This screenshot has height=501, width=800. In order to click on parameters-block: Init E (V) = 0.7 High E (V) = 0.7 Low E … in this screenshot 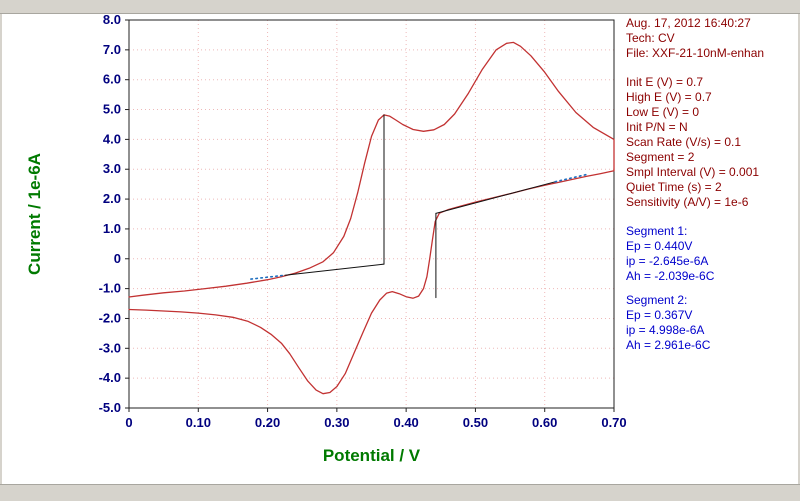, I will do `click(712, 142)`.